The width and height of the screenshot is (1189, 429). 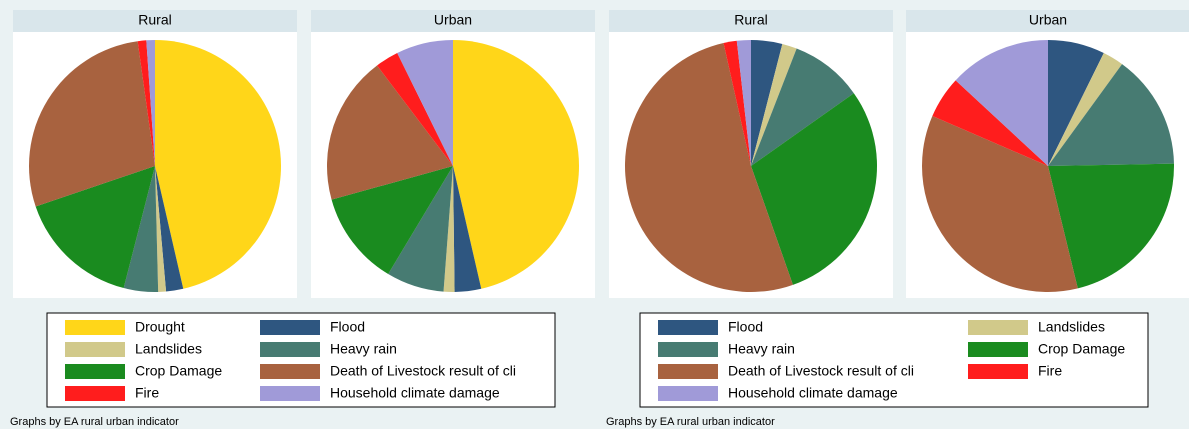 What do you see at coordinates (894, 360) in the screenshot?
I see `legend-box` at bounding box center [894, 360].